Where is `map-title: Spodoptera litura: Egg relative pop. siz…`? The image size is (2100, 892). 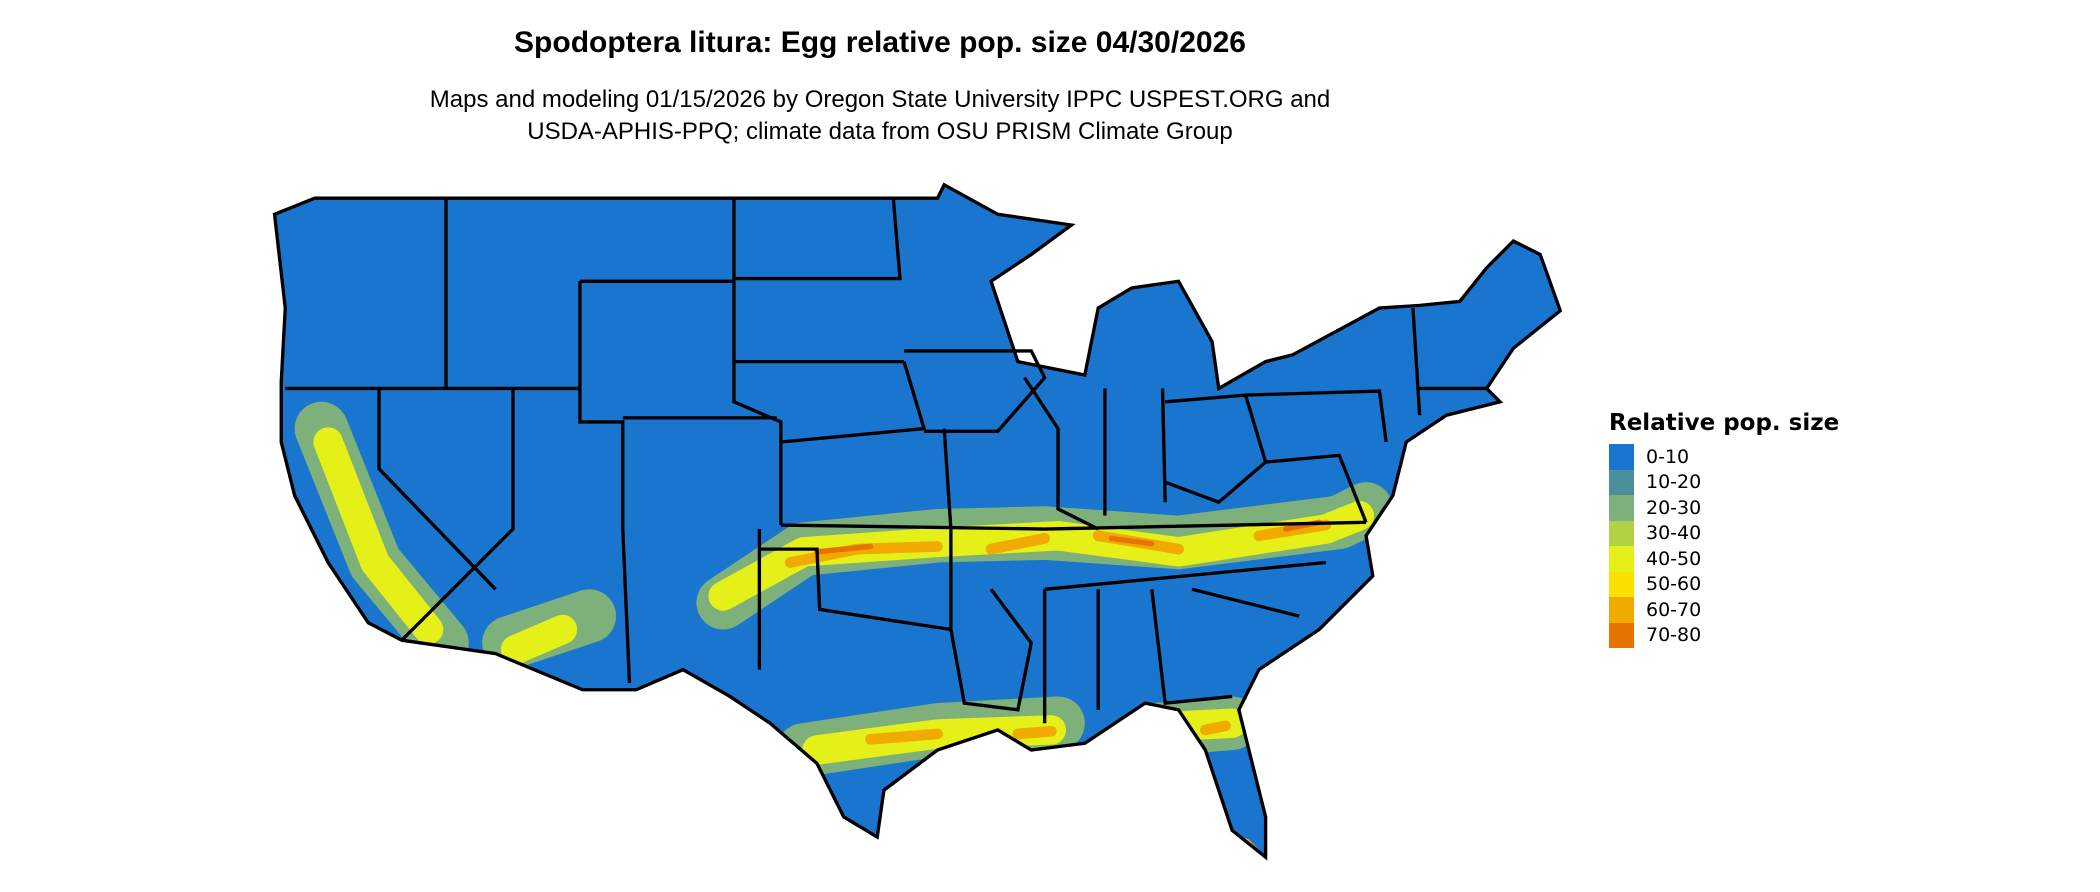 map-title: Spodoptera litura: Egg relative pop. siz… is located at coordinates (880, 42).